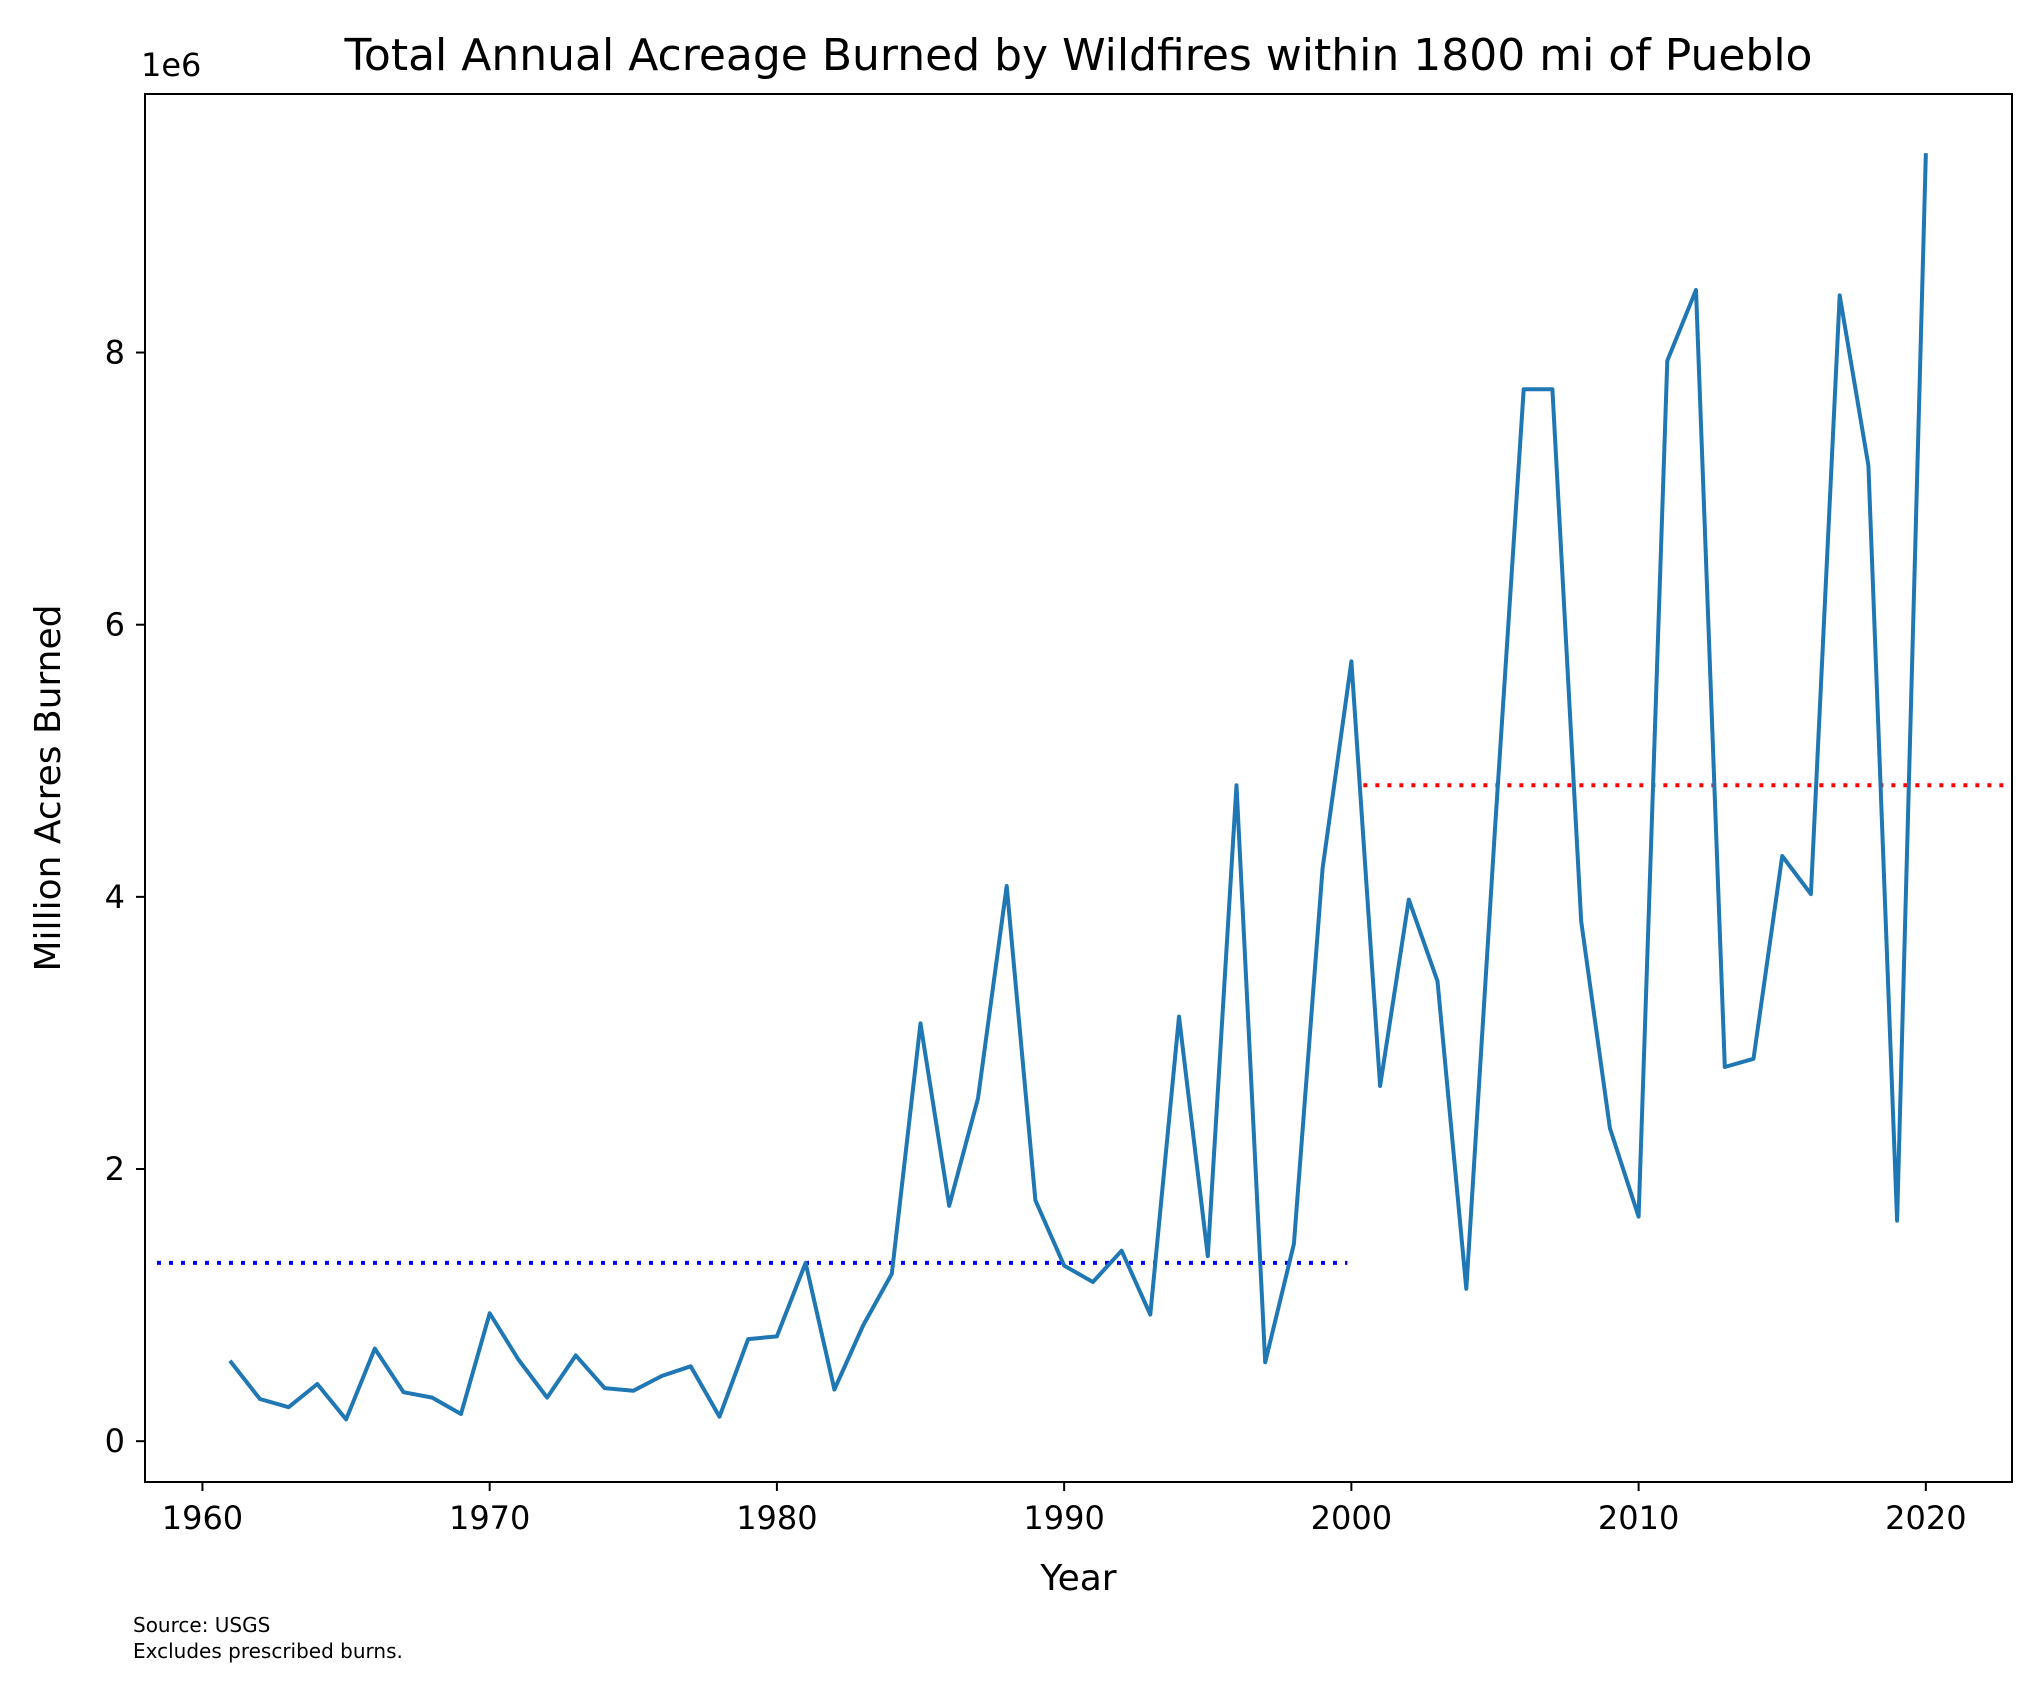 The height and width of the screenshot is (1694, 2034). What do you see at coordinates (268, 1651) in the screenshot?
I see `footnote-exclusion: Excludes prescribed burns.` at bounding box center [268, 1651].